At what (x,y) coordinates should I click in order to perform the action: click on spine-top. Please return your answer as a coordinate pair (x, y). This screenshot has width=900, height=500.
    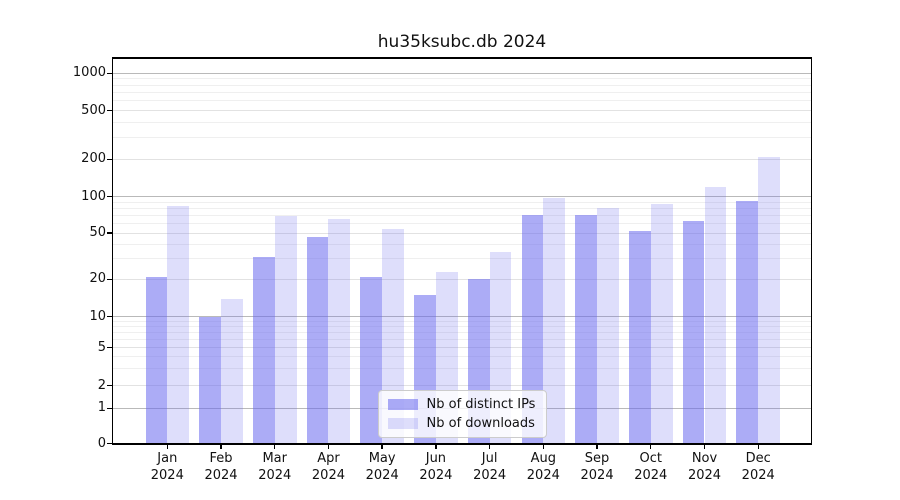
    Looking at the image, I should click on (461, 58).